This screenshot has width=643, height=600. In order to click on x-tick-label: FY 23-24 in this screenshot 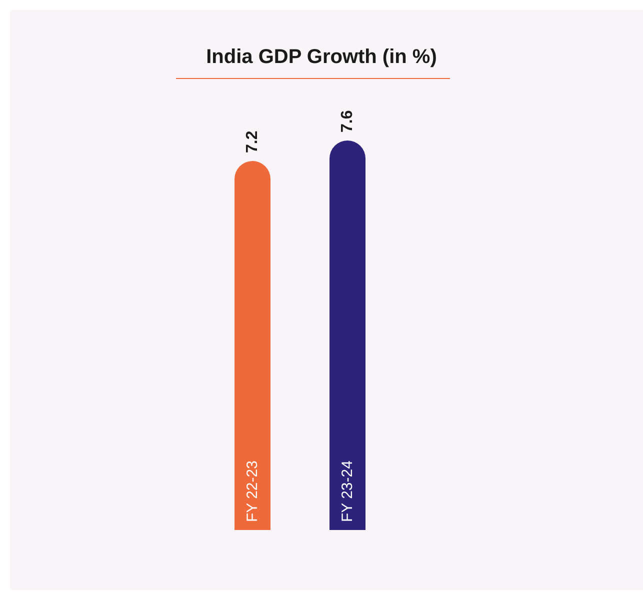, I will do `click(347, 491)`.